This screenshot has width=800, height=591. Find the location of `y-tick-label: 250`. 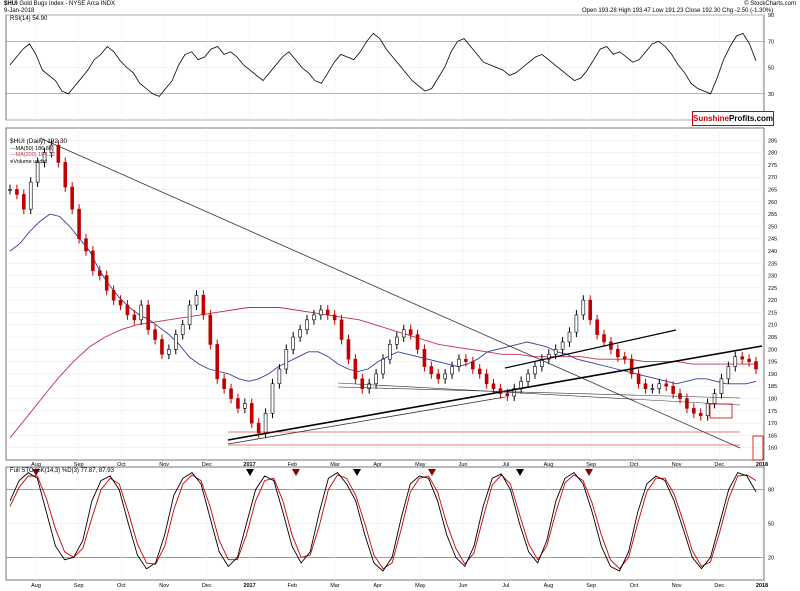

y-tick-label: 250 is located at coordinates (772, 227).